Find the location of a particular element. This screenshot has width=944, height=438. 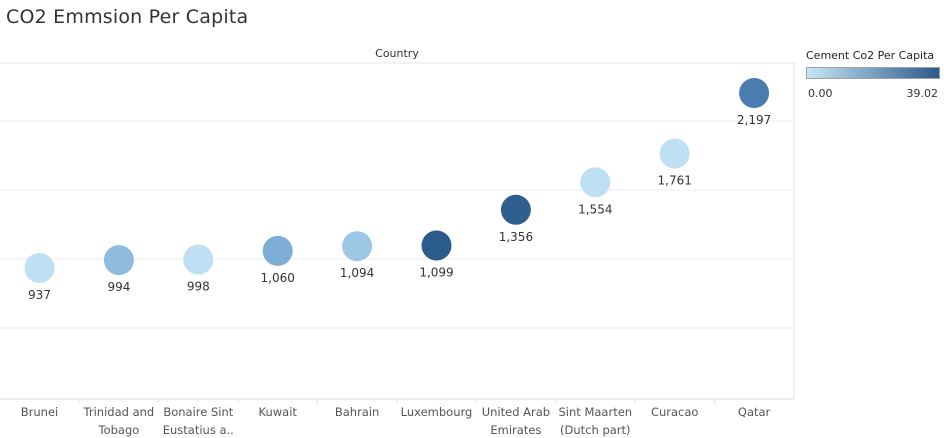

x-tick-label: Eustatius a.. is located at coordinates (198, 430).